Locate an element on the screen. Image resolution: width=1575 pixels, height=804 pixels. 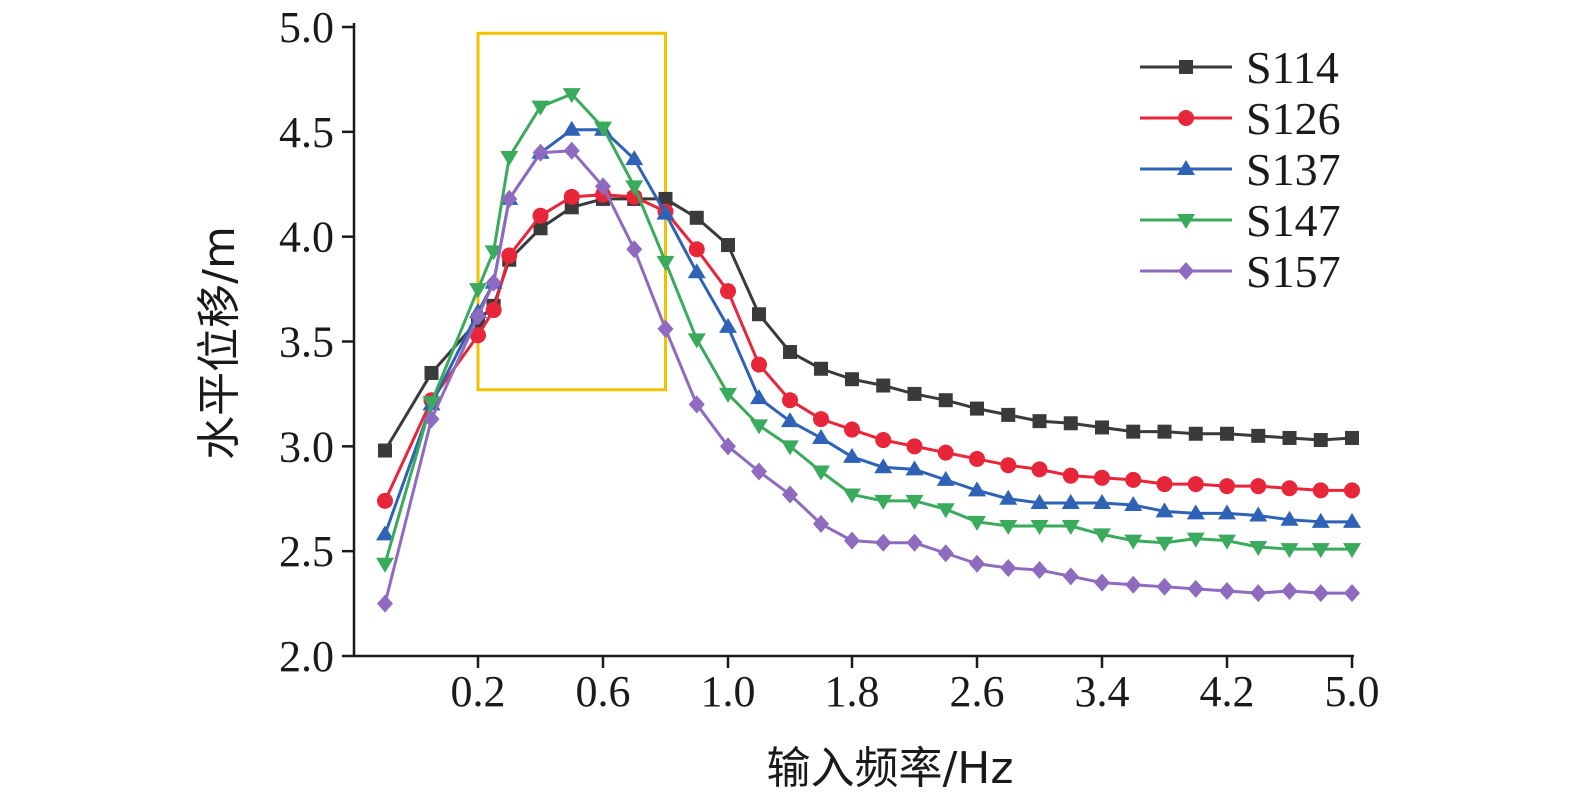
legend-item-s137: S137 is located at coordinates (1240, 169).